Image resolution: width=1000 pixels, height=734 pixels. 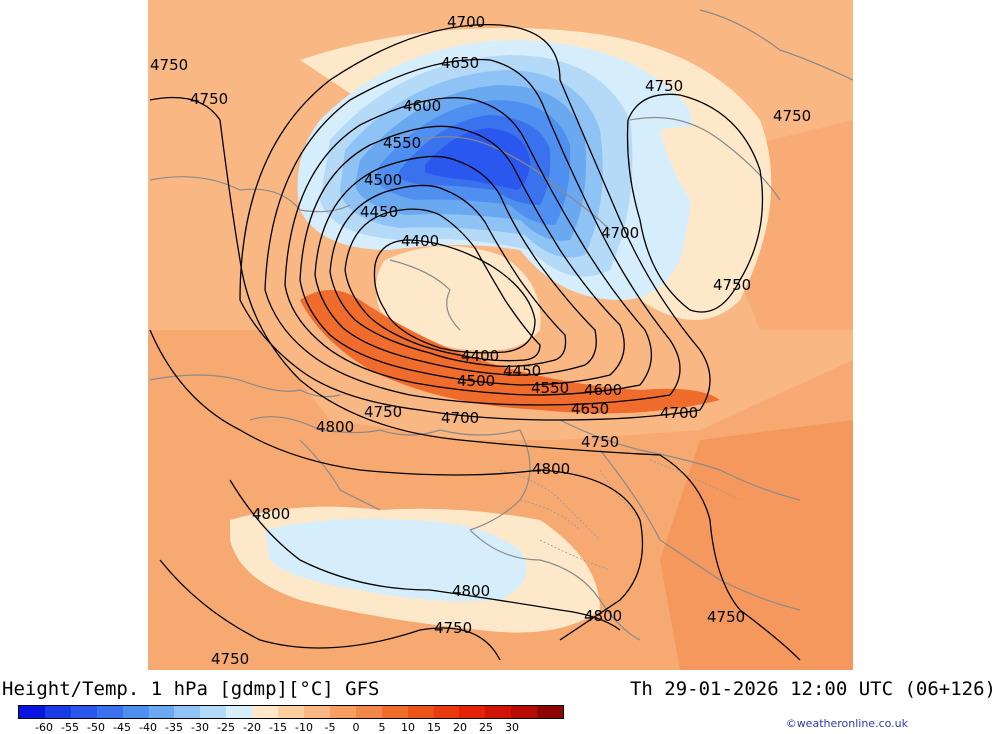 What do you see at coordinates (756, 545) in the screenshot?
I see `temperature-field-deep-orange` at bounding box center [756, 545].